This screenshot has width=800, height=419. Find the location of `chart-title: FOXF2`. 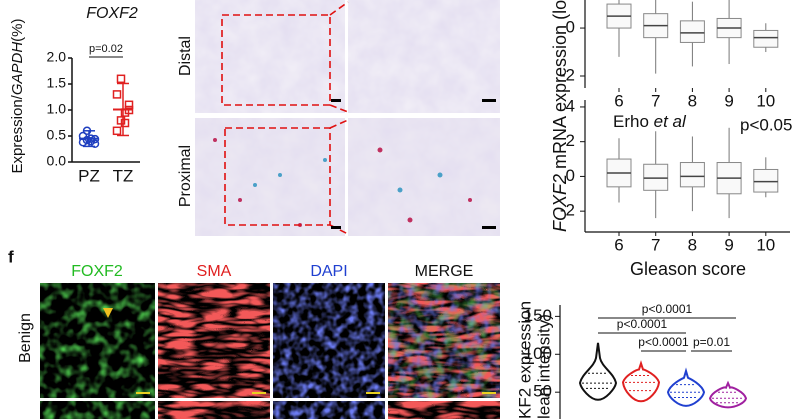

chart-title: FOXF2 is located at coordinates (112, 13).